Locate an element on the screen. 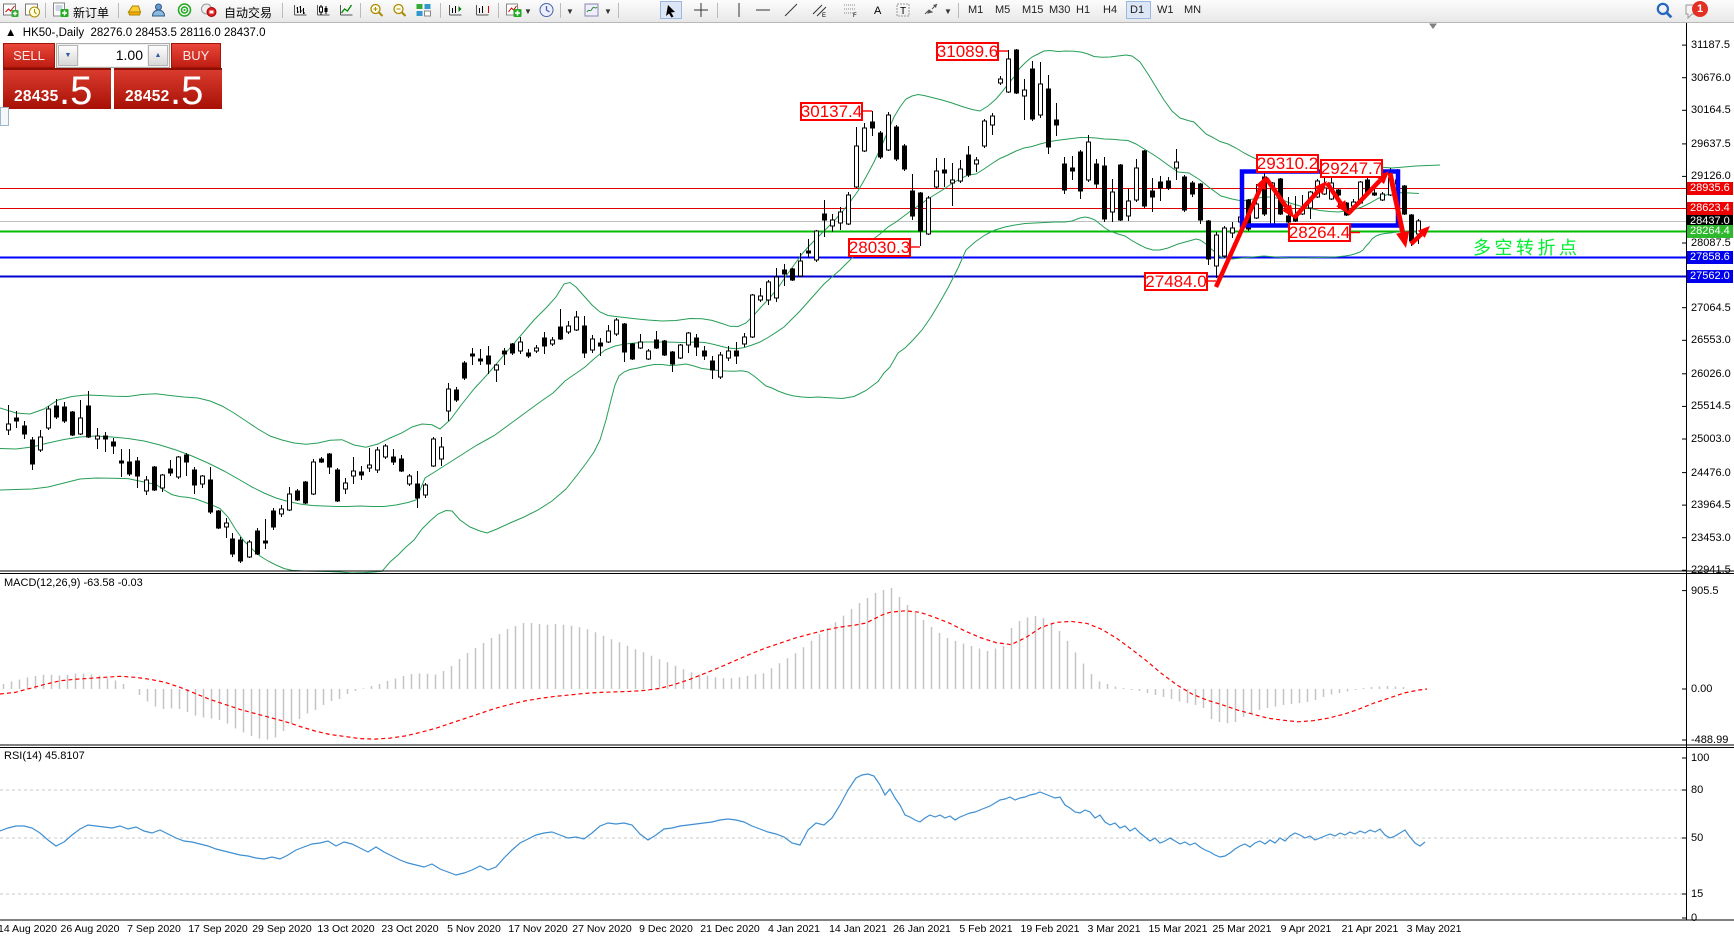  svg-text: E is located at coordinates (824, 15).